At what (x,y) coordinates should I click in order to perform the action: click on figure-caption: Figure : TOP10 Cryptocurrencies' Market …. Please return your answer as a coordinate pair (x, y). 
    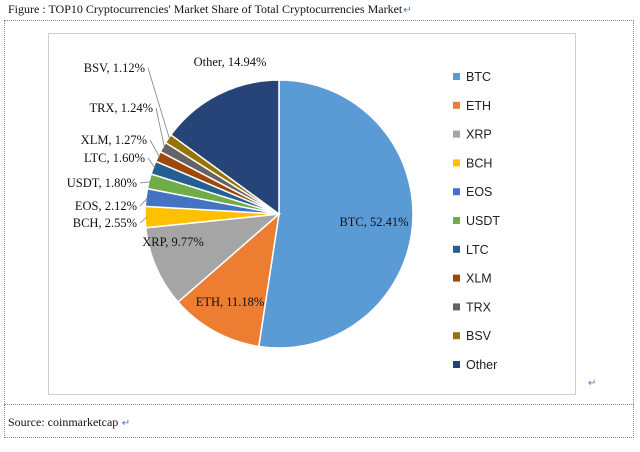
    Looking at the image, I should click on (210, 9).